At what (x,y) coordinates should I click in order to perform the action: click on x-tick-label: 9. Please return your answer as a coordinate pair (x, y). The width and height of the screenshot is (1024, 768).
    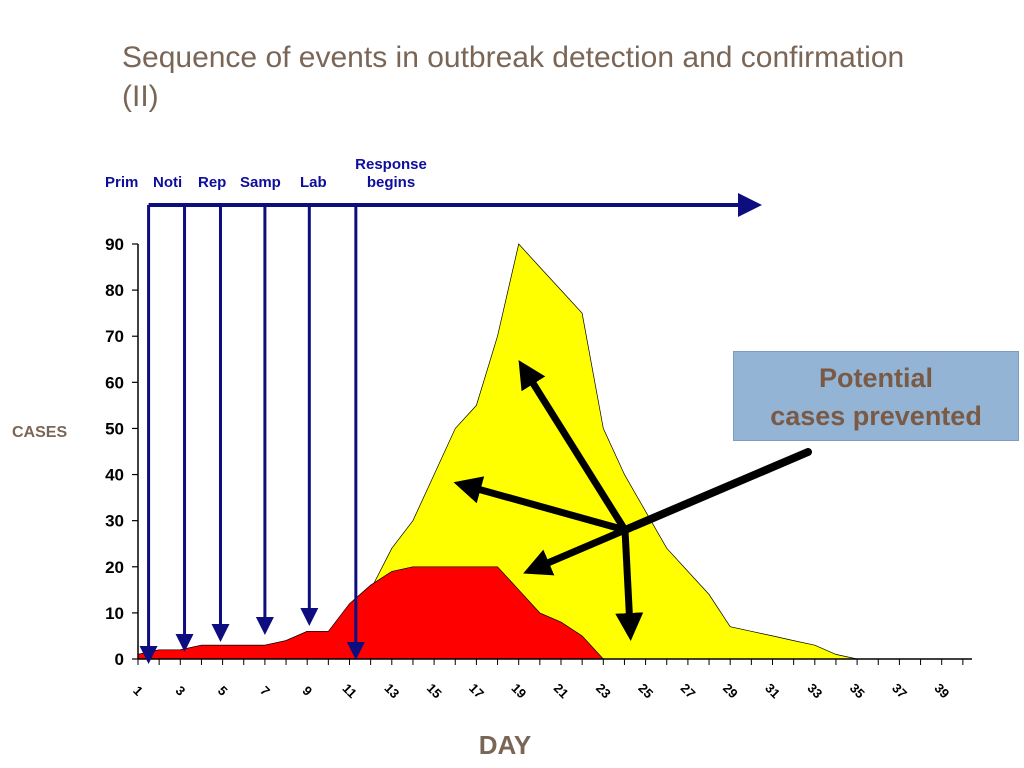
    Looking at the image, I should click on (308, 691).